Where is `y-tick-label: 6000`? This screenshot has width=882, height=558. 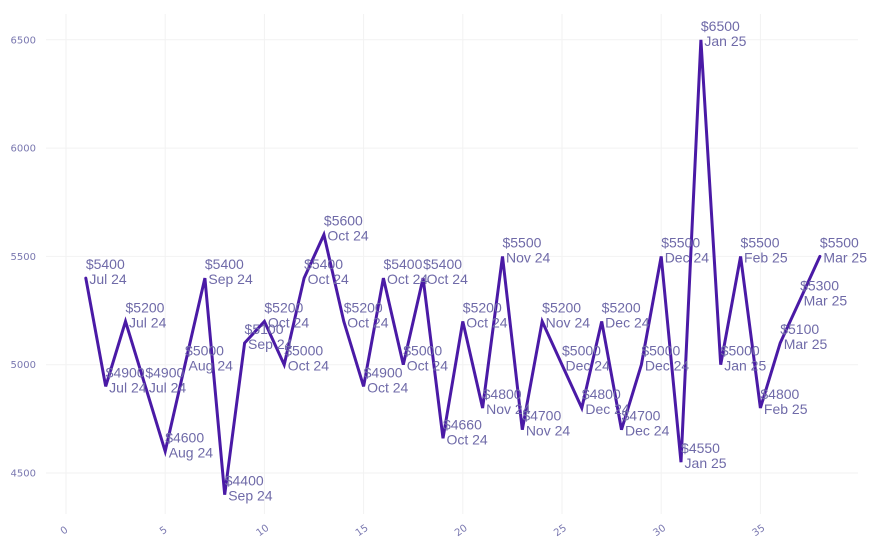 y-tick-label: 6000 is located at coordinates (23, 149).